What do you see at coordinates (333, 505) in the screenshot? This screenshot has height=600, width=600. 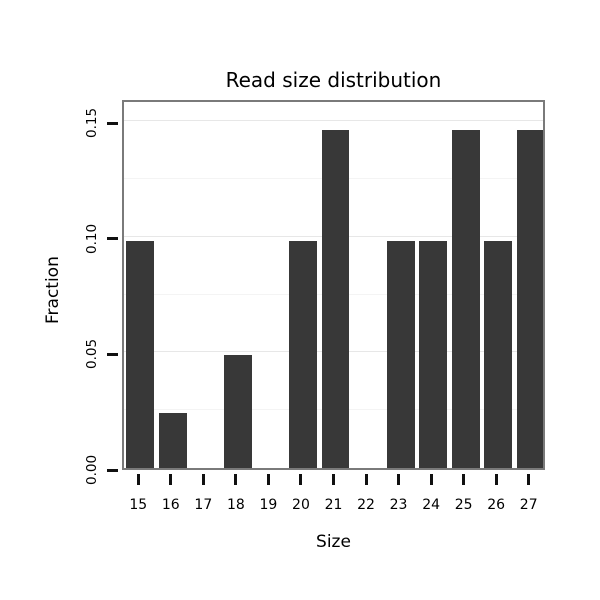 I see `x-tick-label: 21` at bounding box center [333, 505].